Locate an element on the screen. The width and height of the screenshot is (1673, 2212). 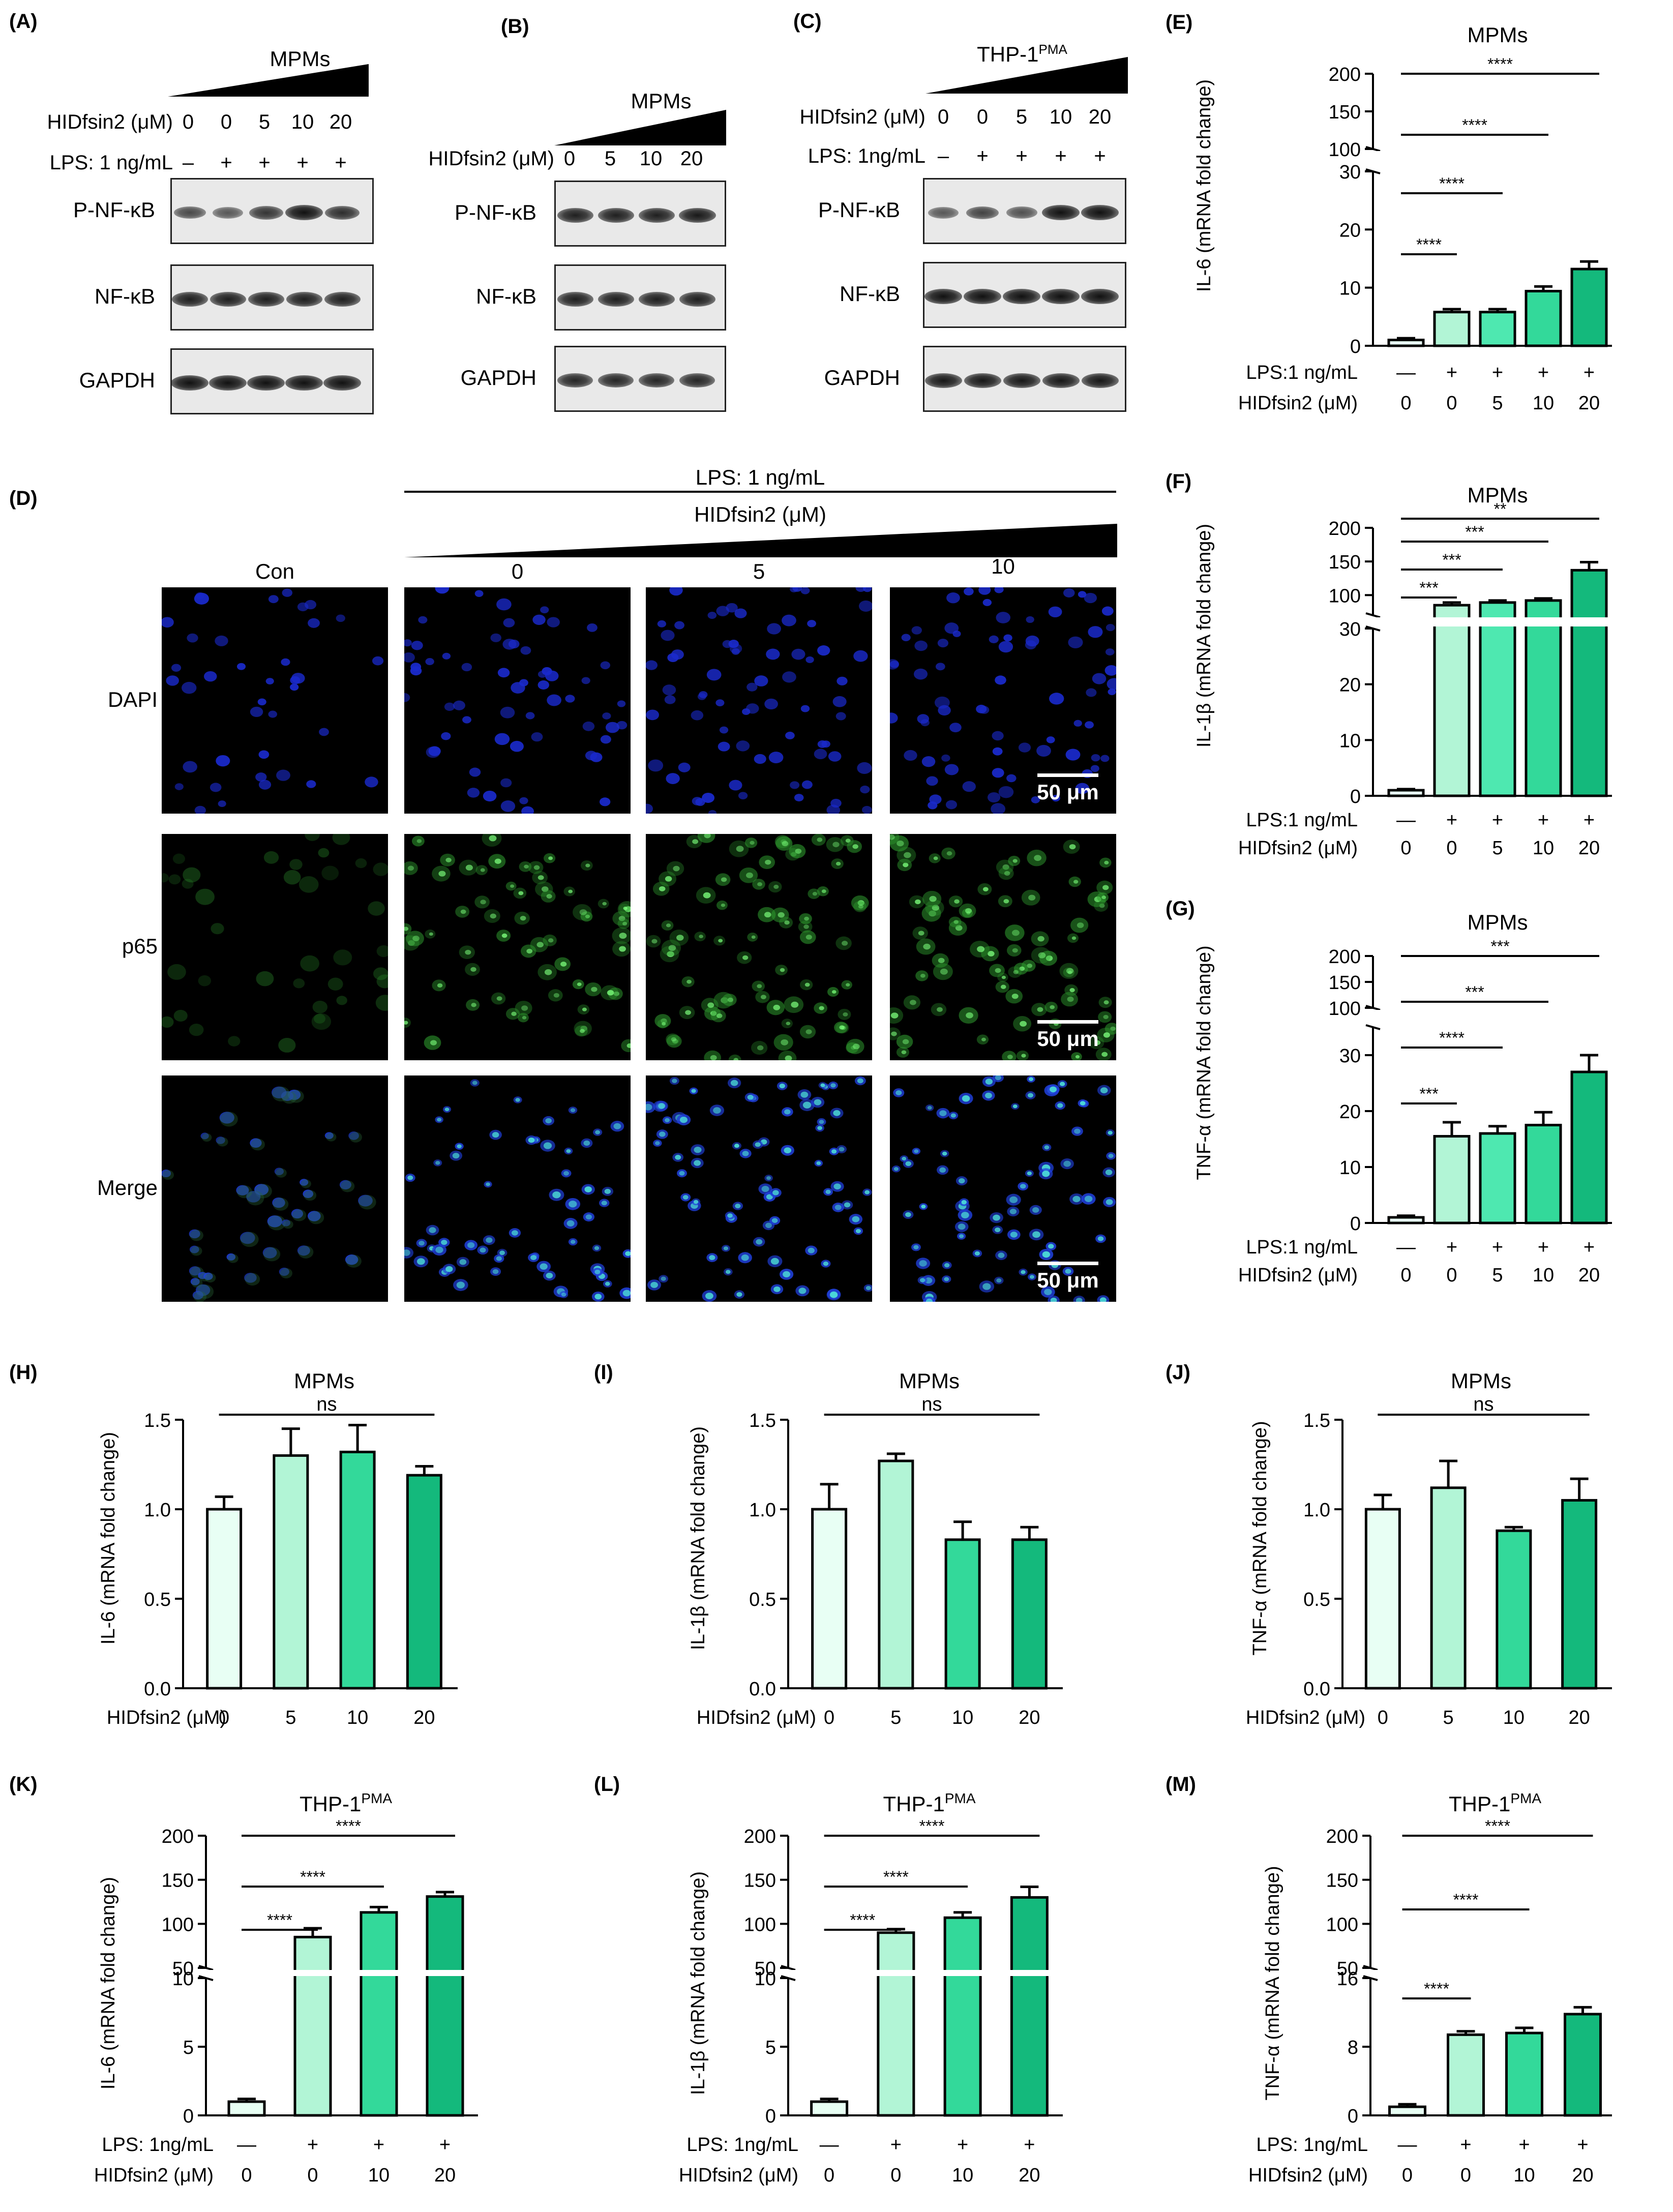
lps-value: + is located at coordinates (302, 163).